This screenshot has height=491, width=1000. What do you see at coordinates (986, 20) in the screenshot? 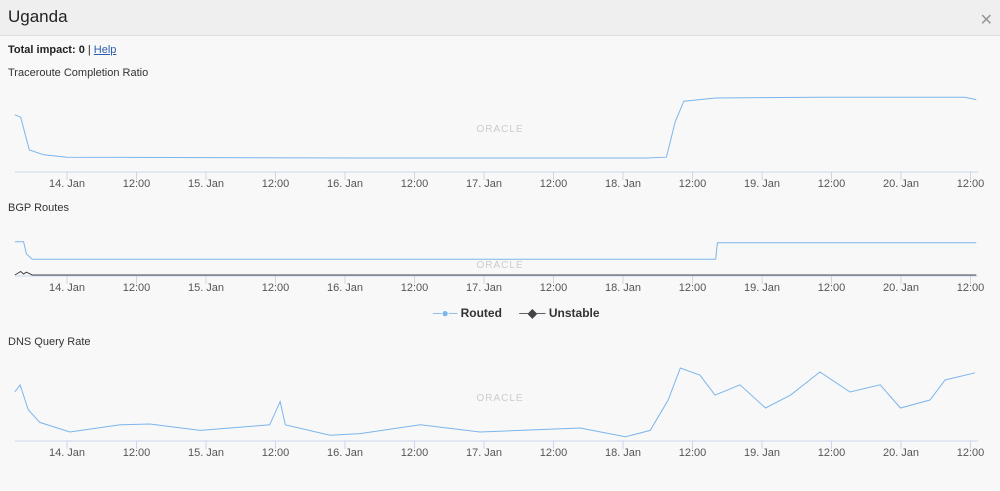
I see `close-icon: ✕` at bounding box center [986, 20].